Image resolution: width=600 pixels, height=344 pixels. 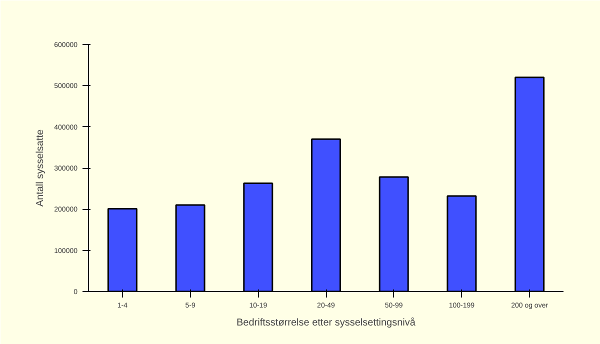 I want to click on x-axis-title: Bedriftsstørrelse etter sysselsettingsnivå, so click(x=326, y=322).